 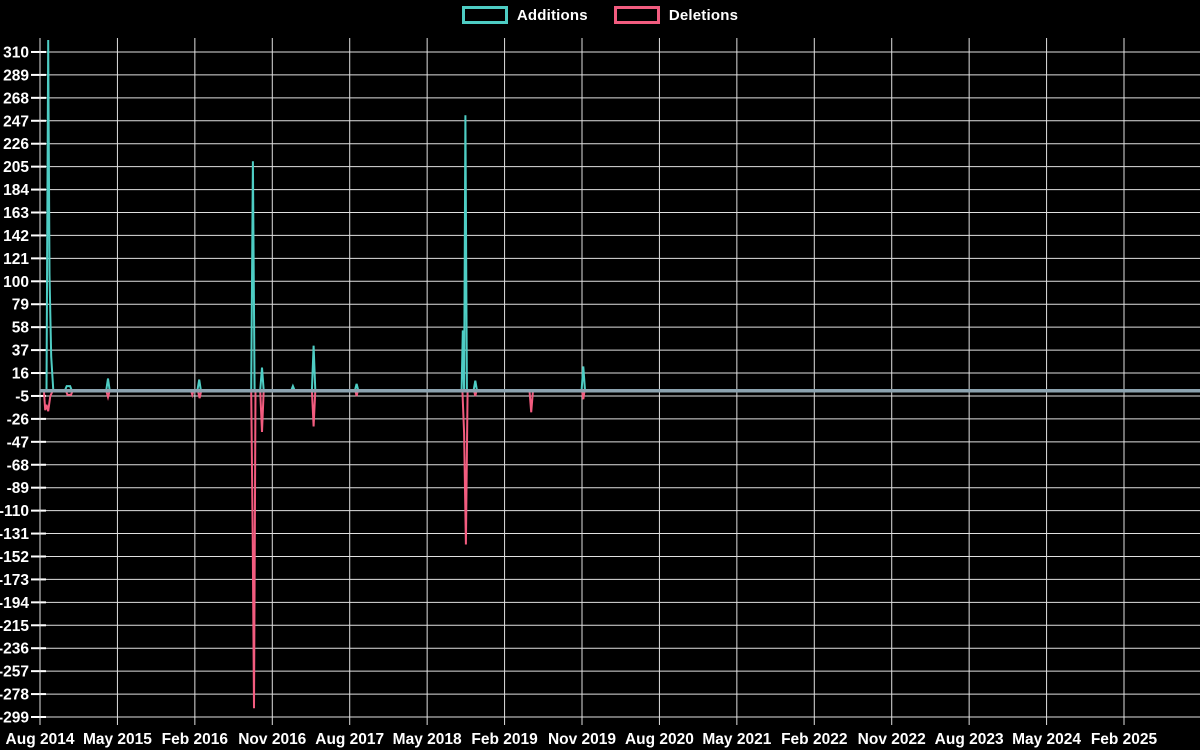 What do you see at coordinates (272, 739) in the screenshot?
I see `x-tick-label: Nov 2016` at bounding box center [272, 739].